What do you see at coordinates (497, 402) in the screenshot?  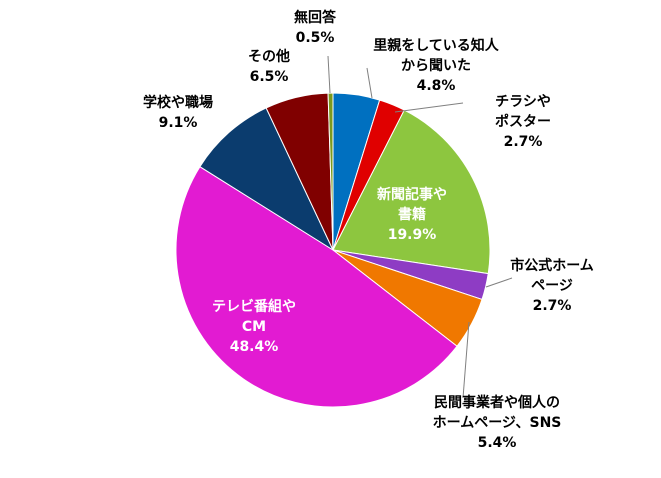 I see `slice-category-label-4: 民間事業者や個人の` at bounding box center [497, 402].